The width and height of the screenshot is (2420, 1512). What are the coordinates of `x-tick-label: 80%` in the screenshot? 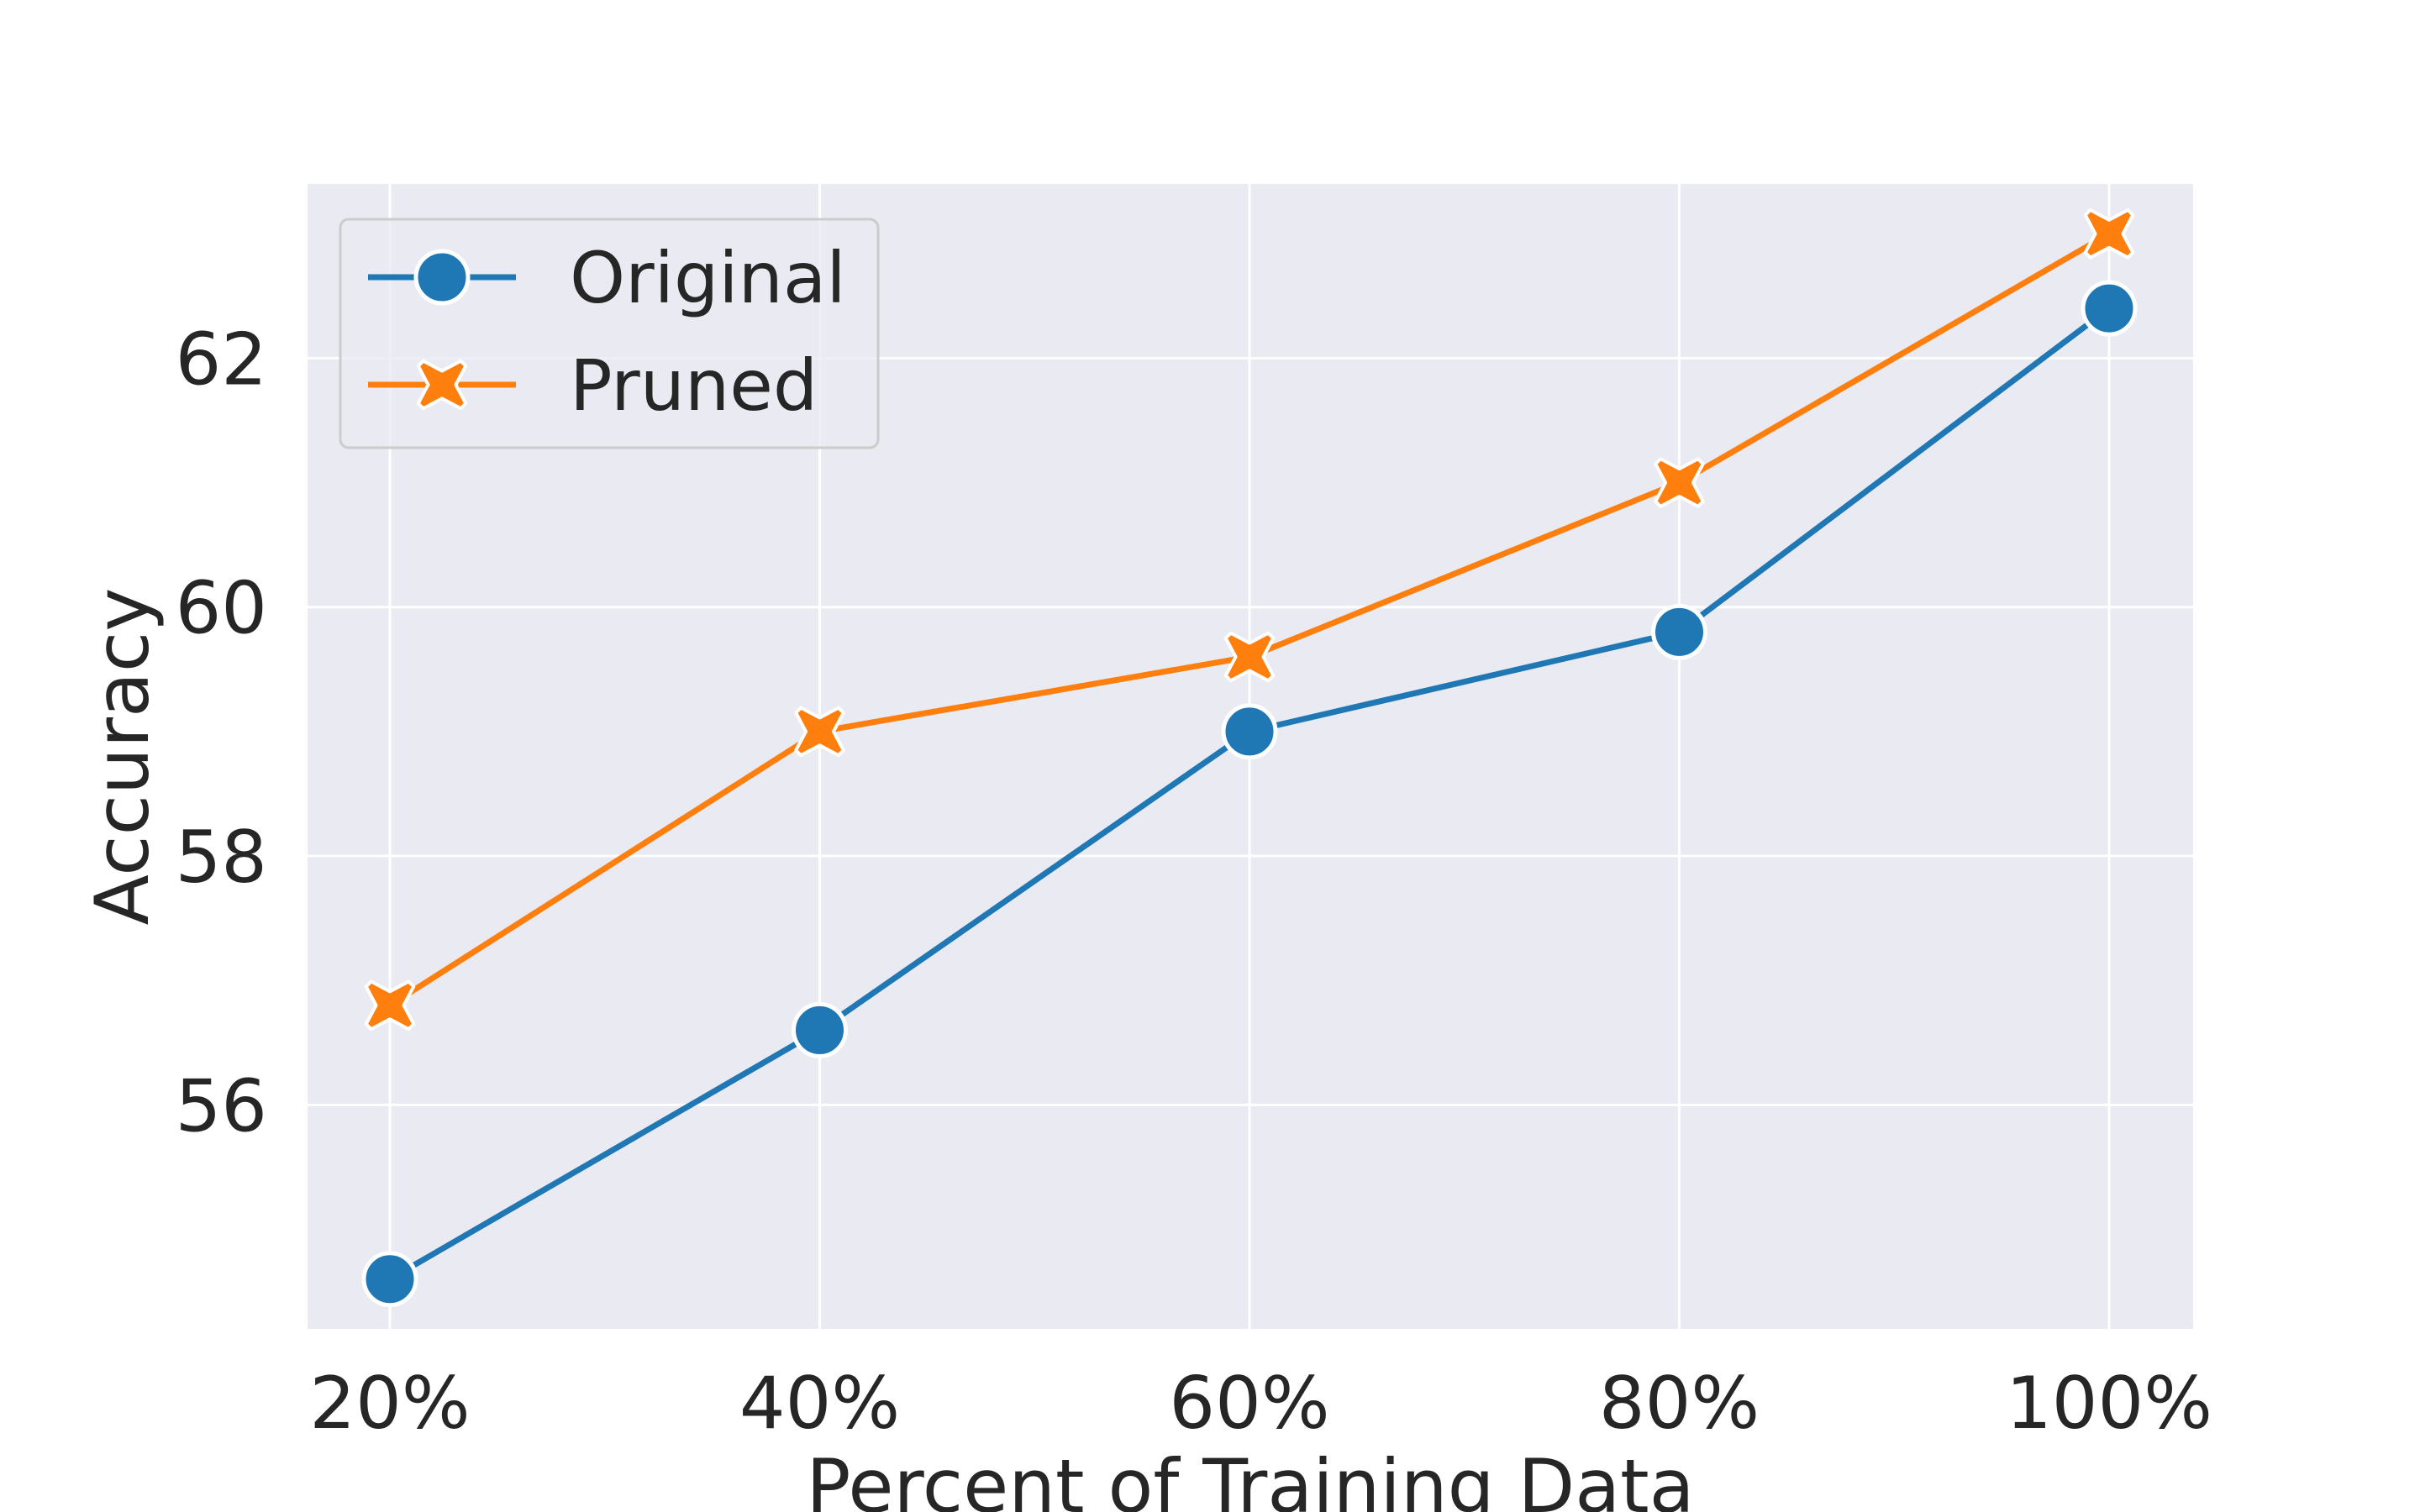 It's located at (1680, 1404).